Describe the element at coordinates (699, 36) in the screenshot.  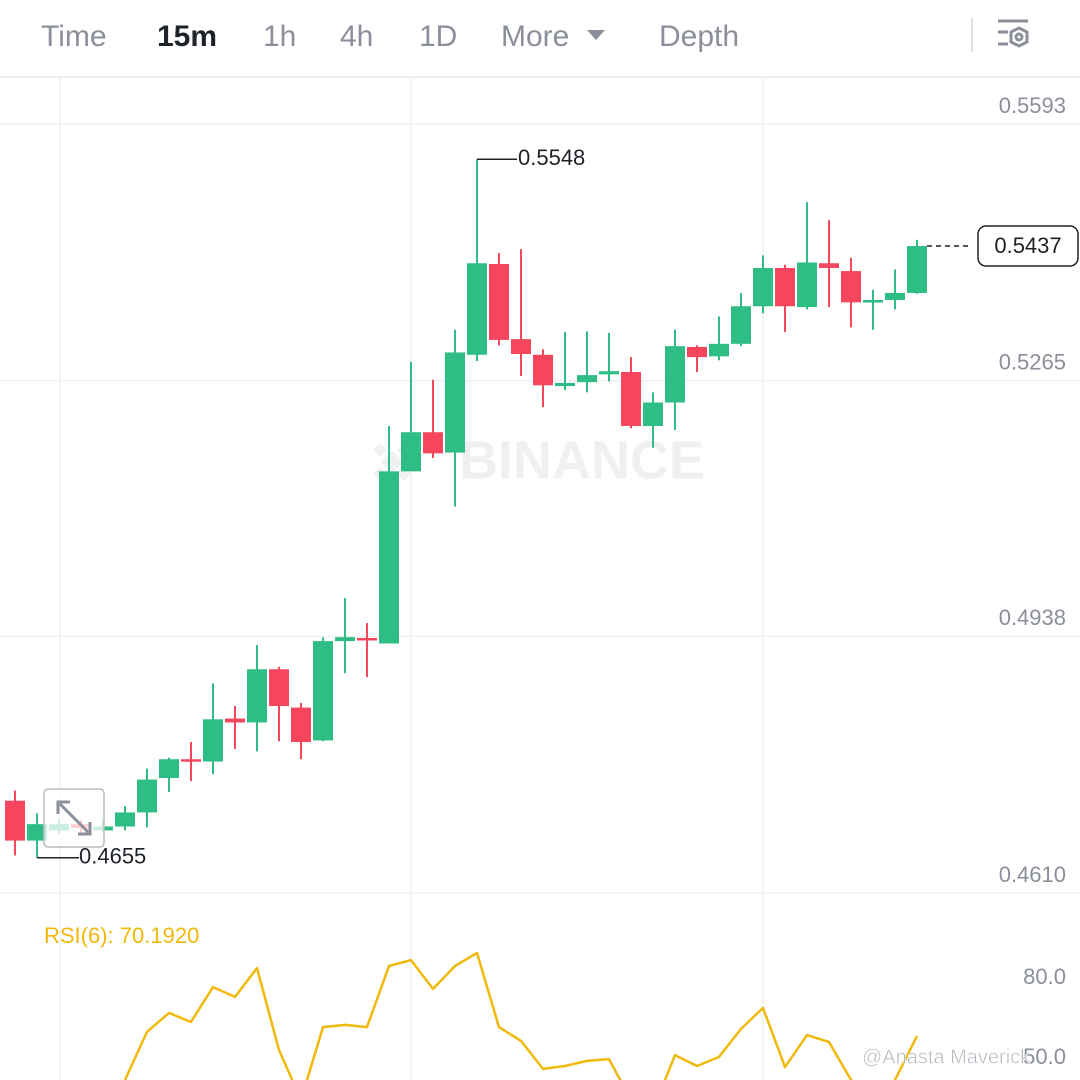
I see `tab: Depth` at that location.